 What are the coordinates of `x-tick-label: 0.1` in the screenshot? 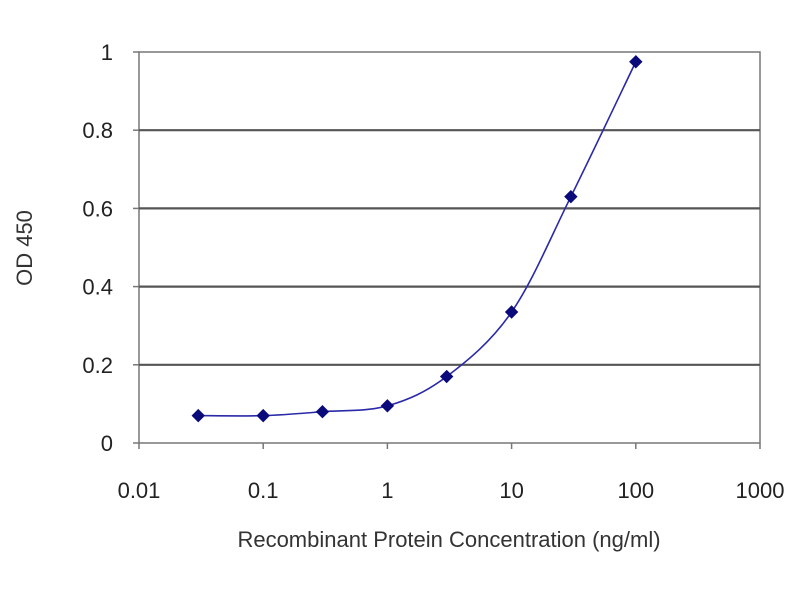 It's located at (263, 490).